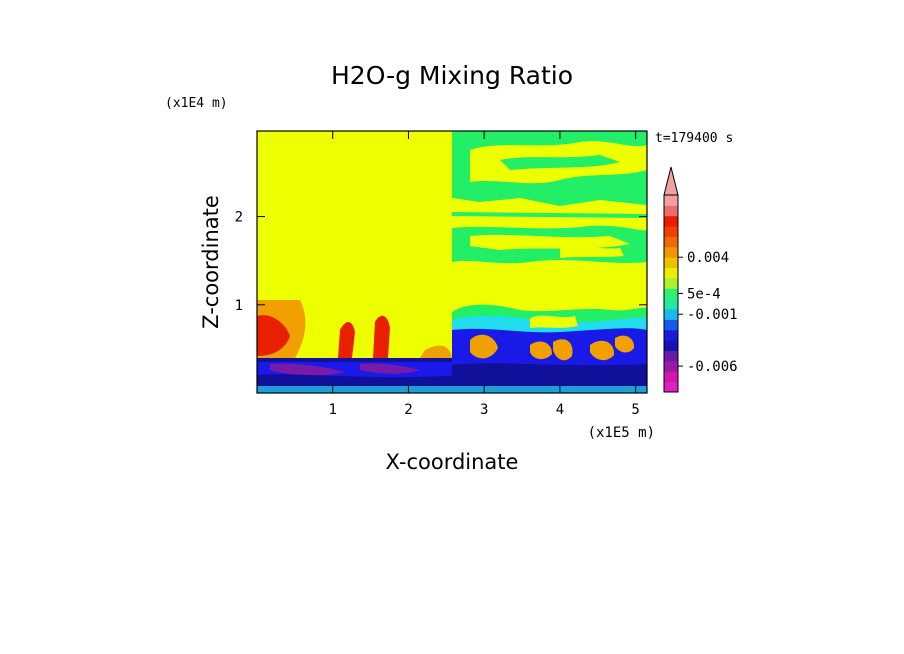  I want to click on colorbar-label: -0.001, so click(712, 315).